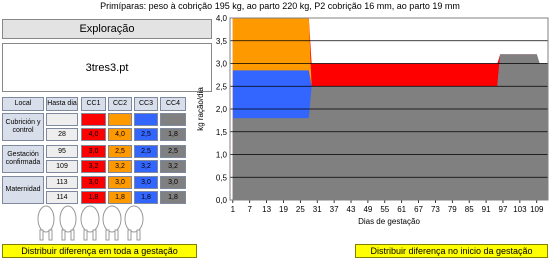  What do you see at coordinates (266, 209) in the screenshot?
I see `x-tick-label: 13` at bounding box center [266, 209].